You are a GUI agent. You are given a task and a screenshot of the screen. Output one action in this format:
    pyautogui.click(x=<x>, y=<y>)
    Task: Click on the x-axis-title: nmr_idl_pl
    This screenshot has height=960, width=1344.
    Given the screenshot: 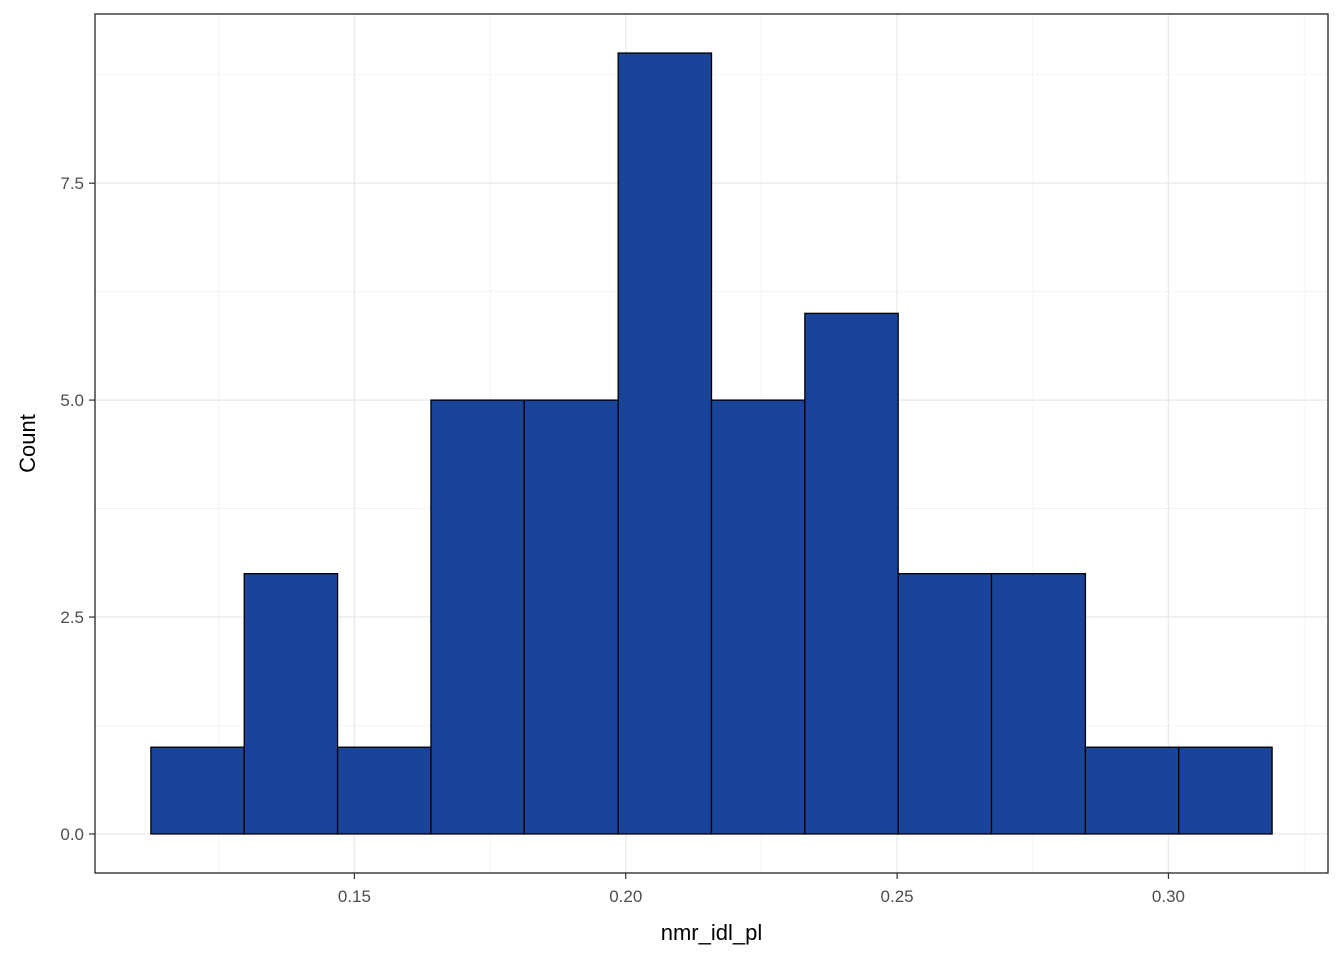 What is the action you would take?
    pyautogui.click(x=712, y=932)
    